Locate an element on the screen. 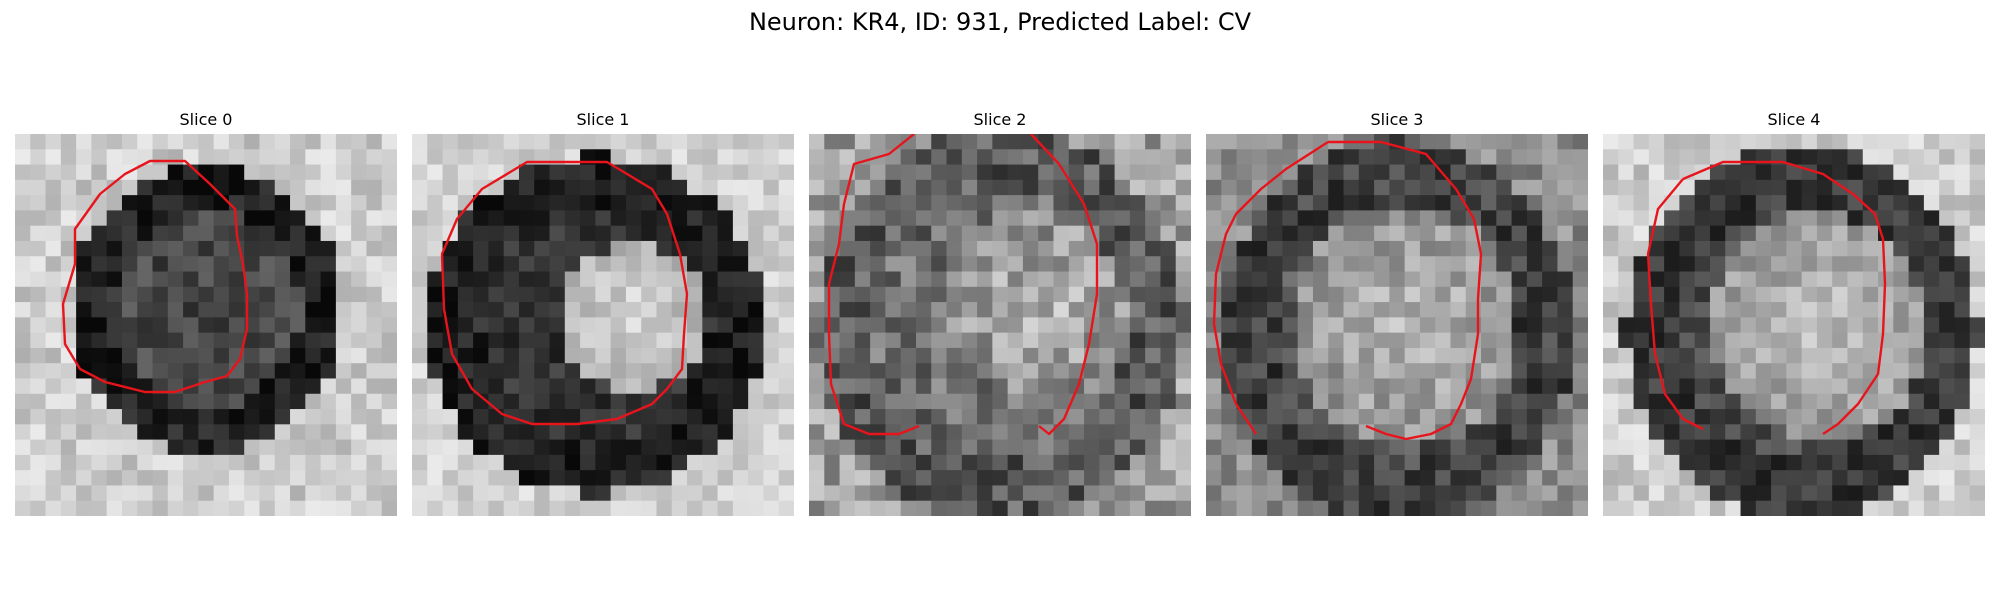 Image resolution: width=2000 pixels, height=600 pixels. contour-outline-2-b is located at coordinates (1064, 285).